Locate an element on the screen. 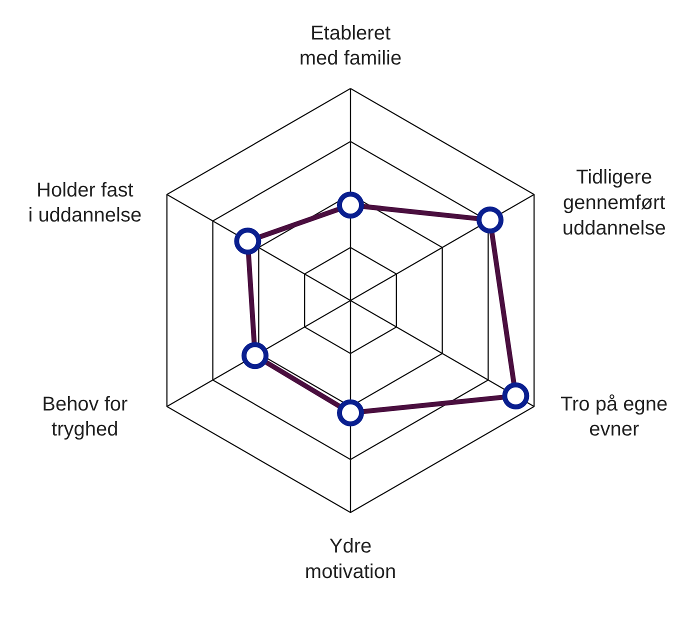 This screenshot has height=619, width=680. spoke-label: Etableret med familie is located at coordinates (350, 46).